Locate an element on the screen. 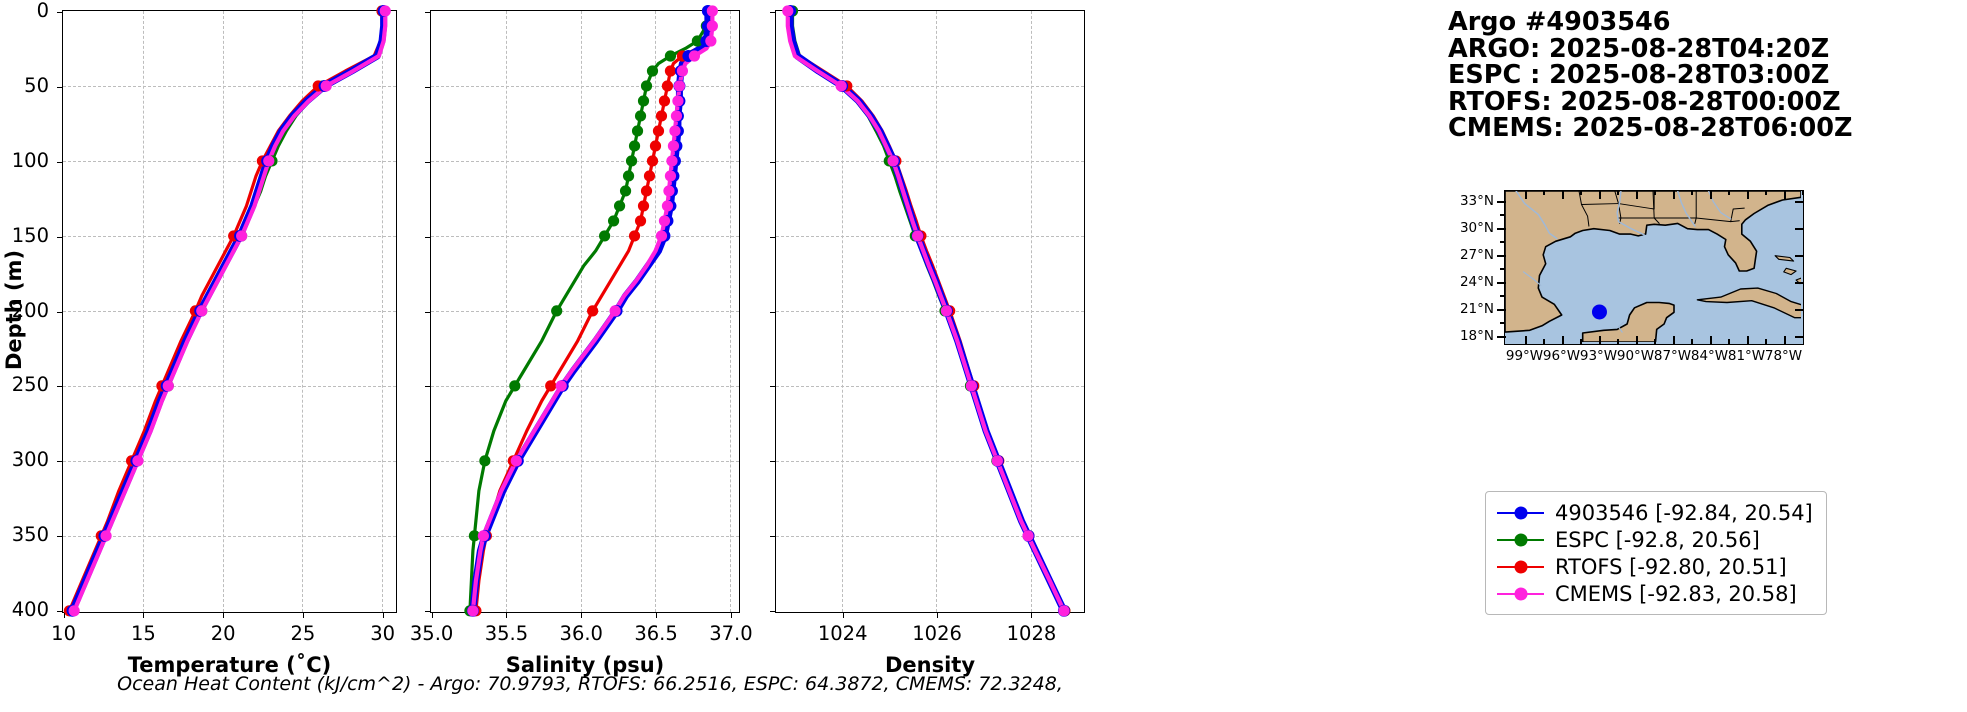 The width and height of the screenshot is (1967, 712). series-line-RTOFS is located at coordinates (225, 311).